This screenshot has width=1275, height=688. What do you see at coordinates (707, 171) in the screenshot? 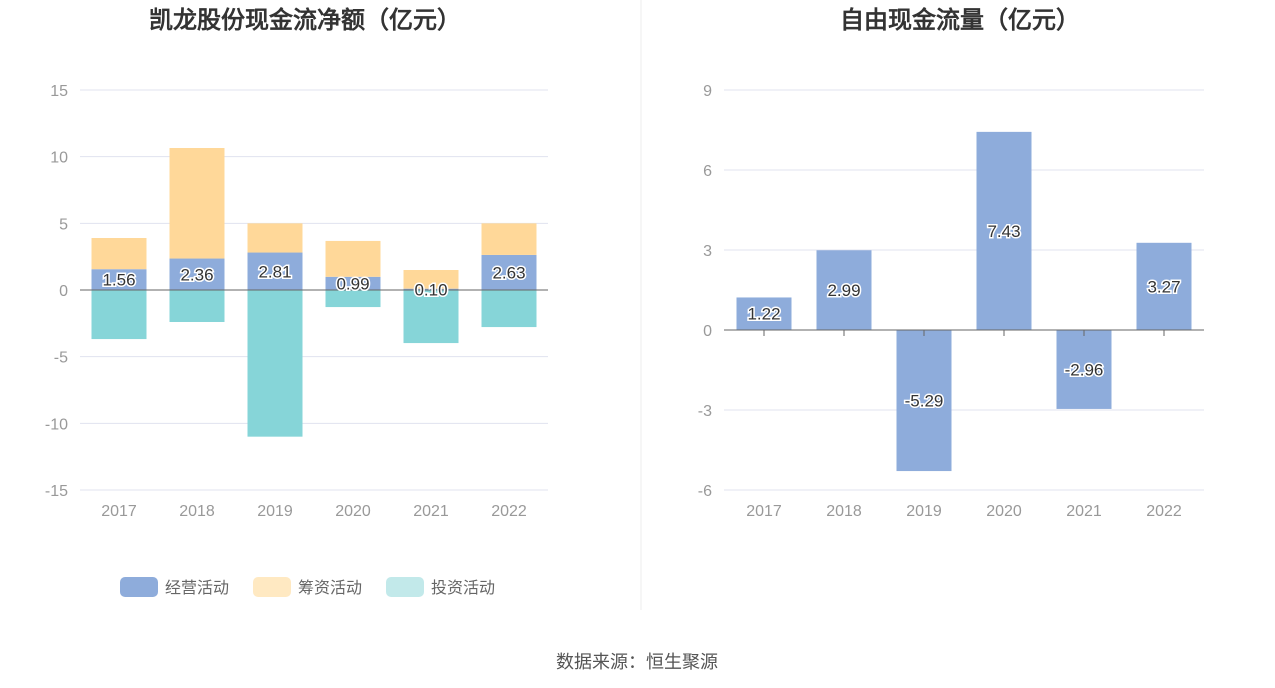
I see `y-tick-label: 6` at bounding box center [707, 171].